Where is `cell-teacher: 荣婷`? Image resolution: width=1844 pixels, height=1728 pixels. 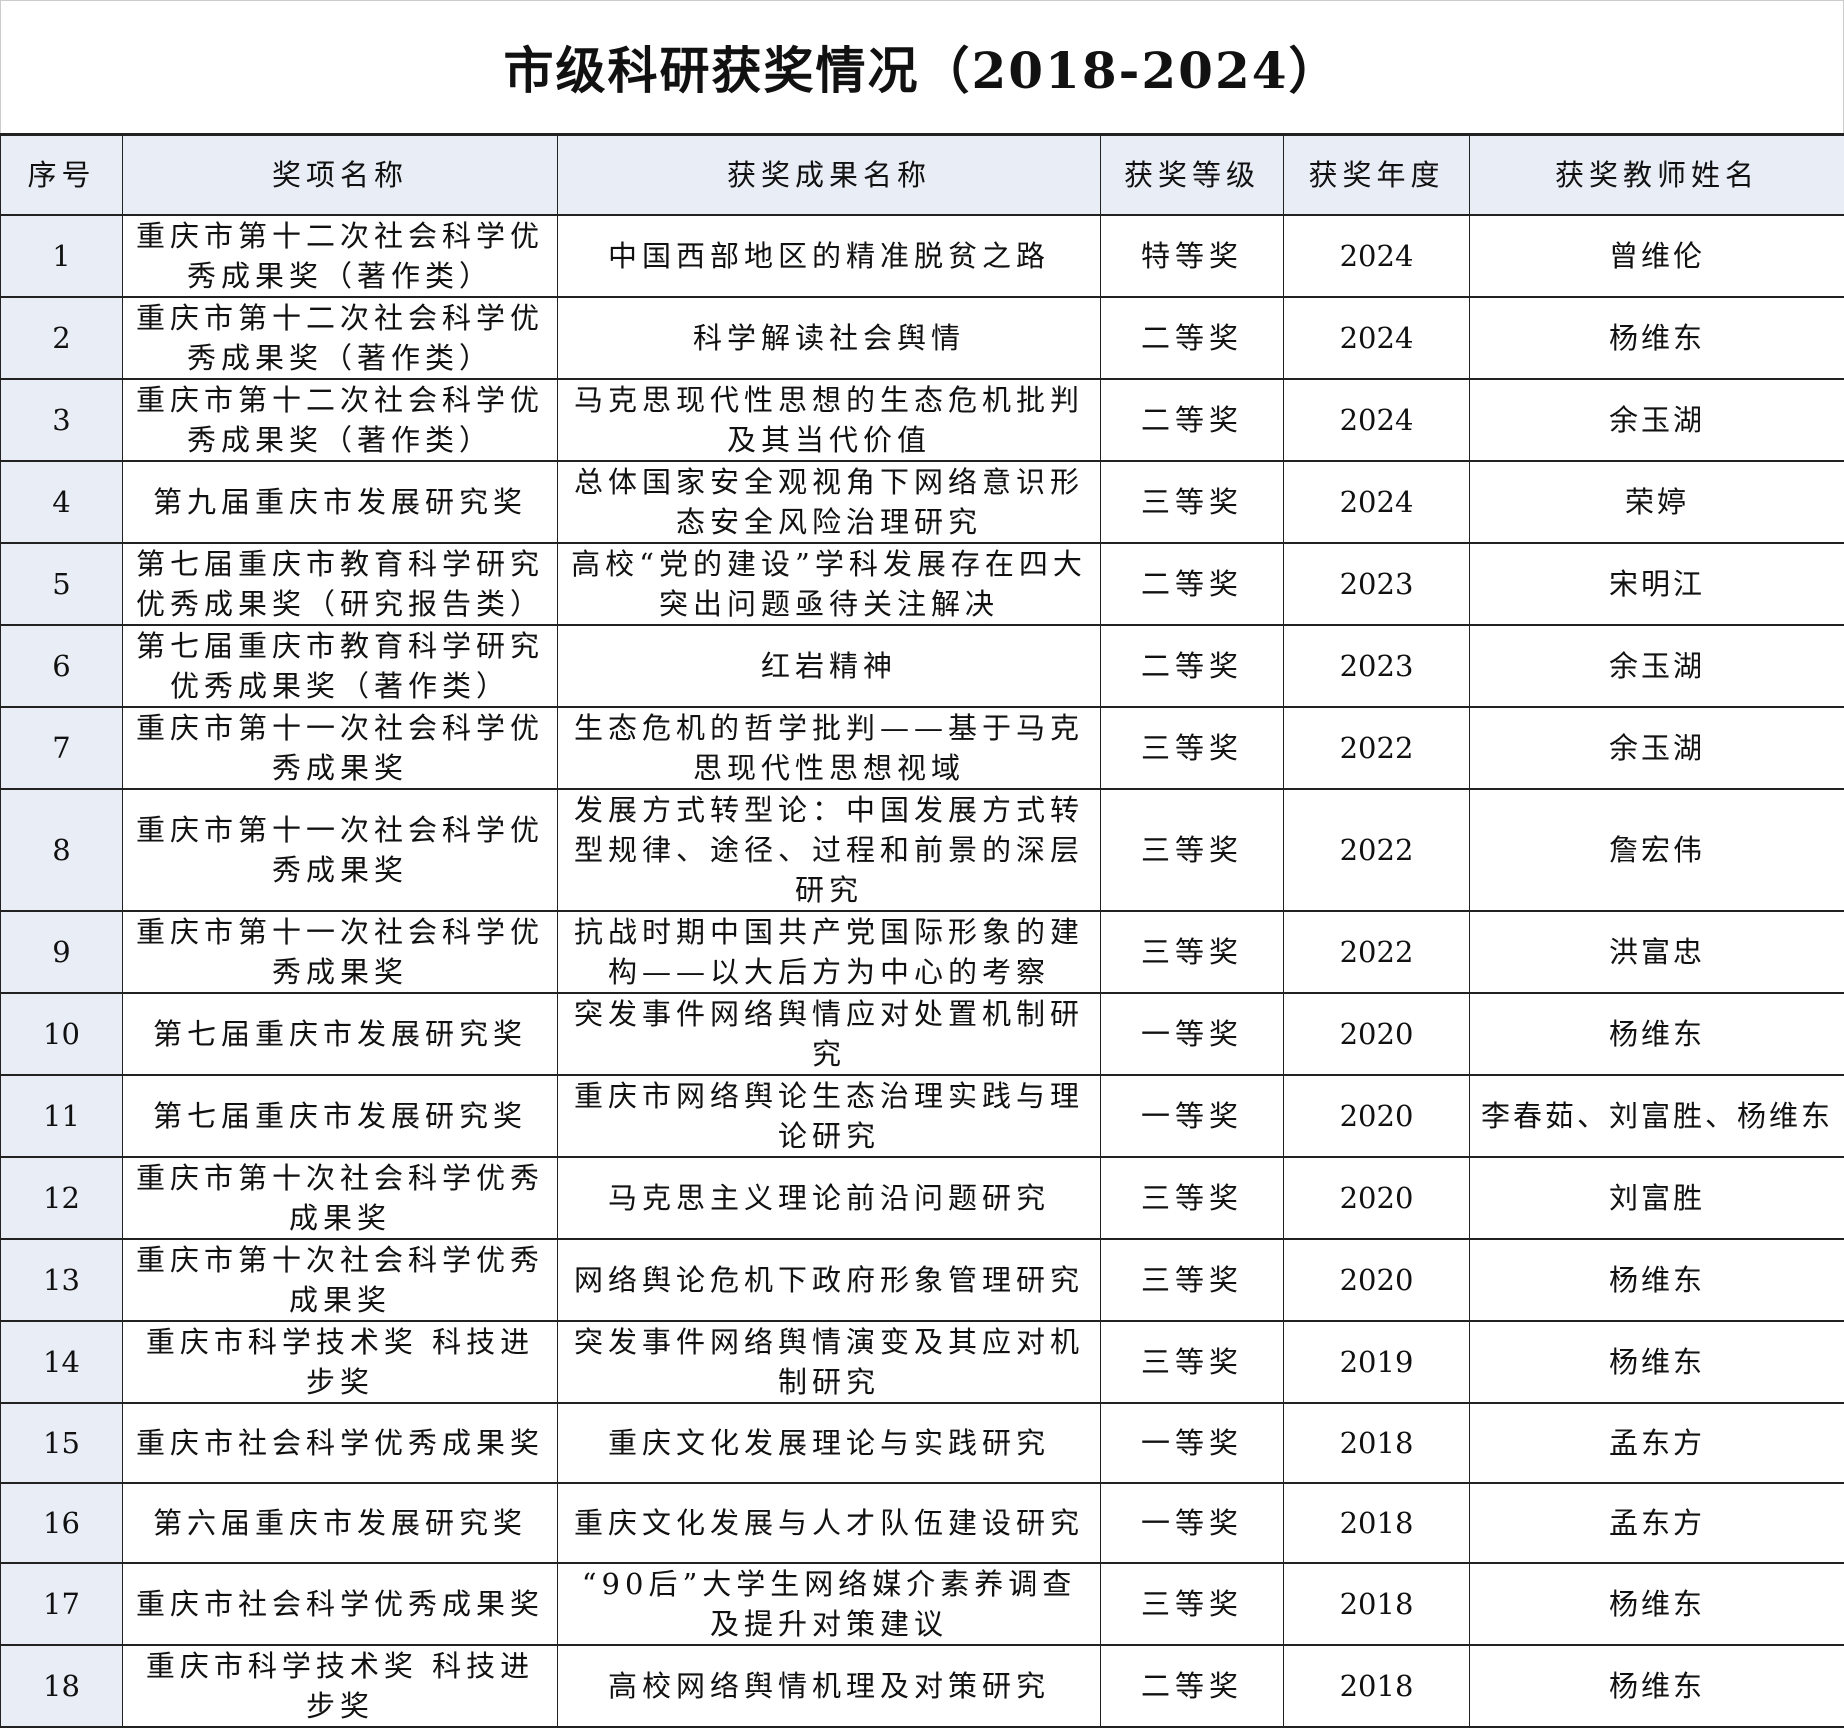 cell-teacher: 荣婷 is located at coordinates (1657, 502).